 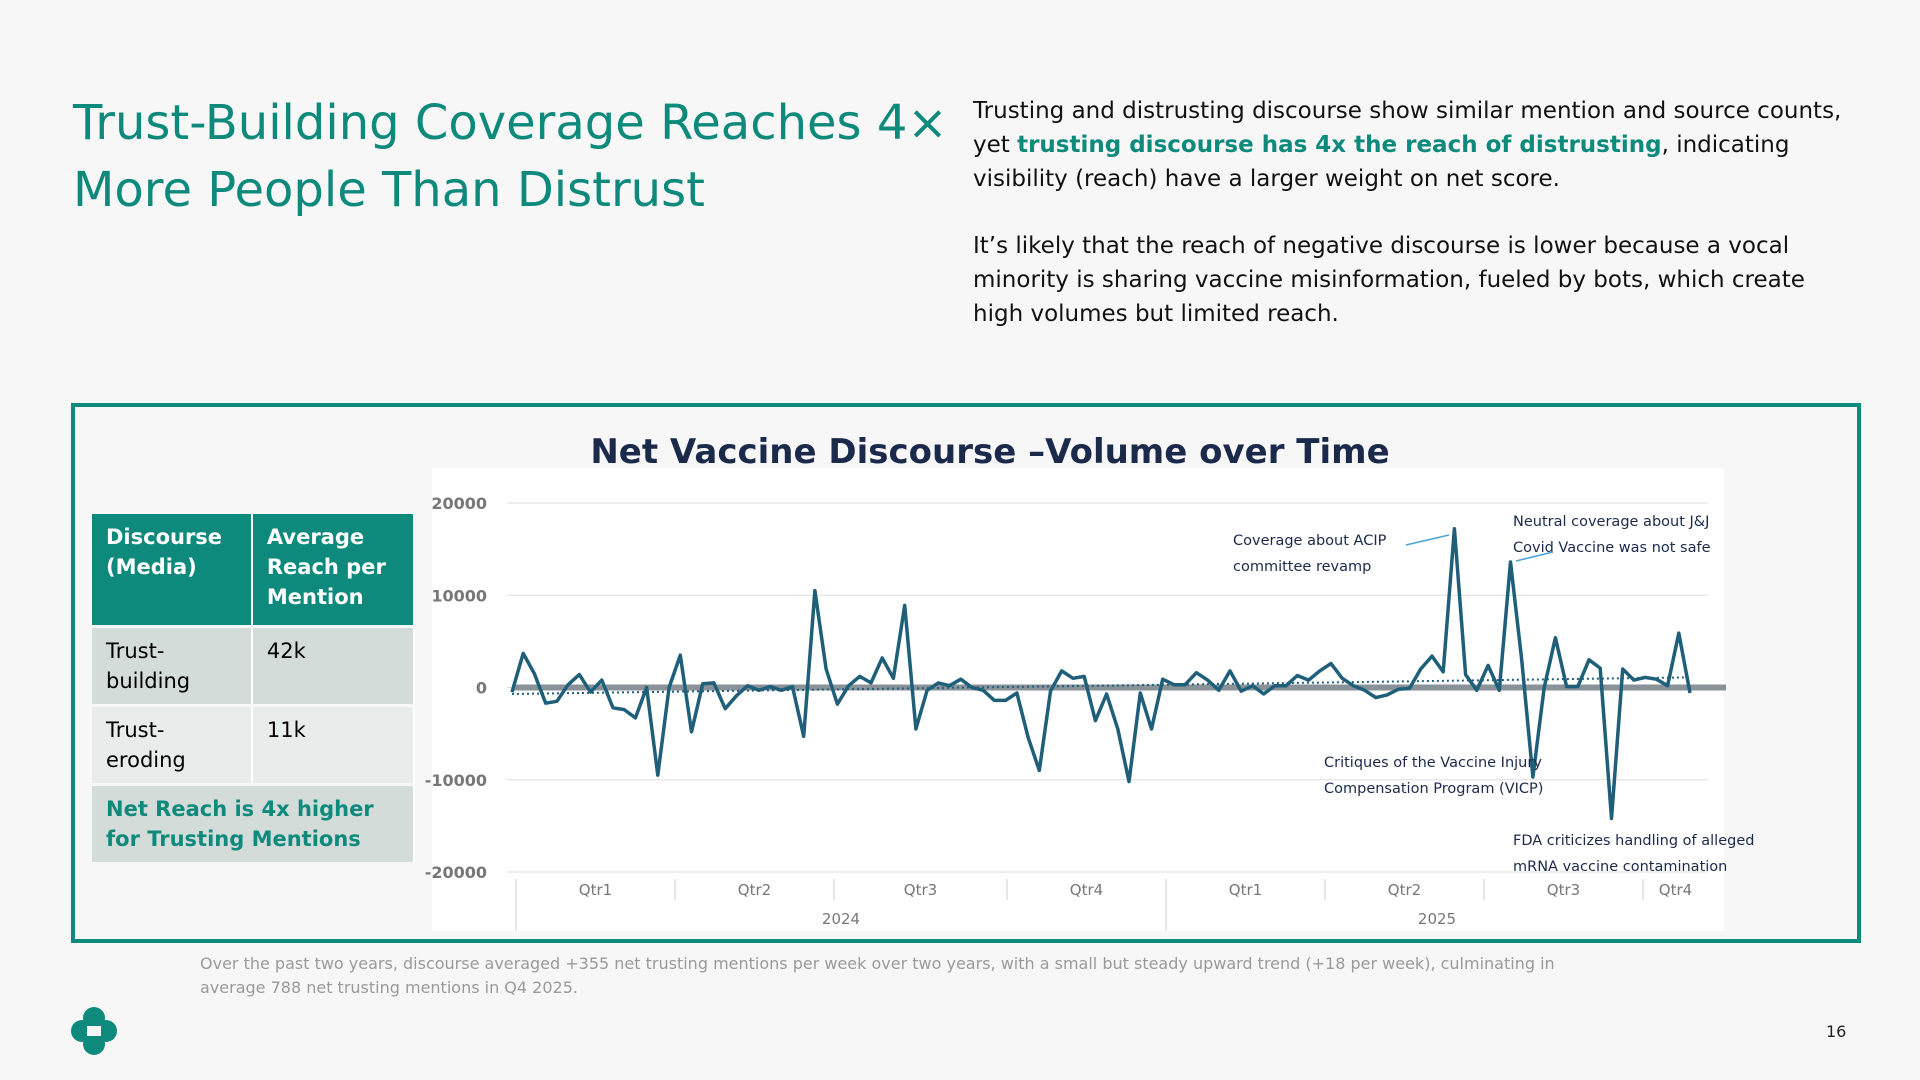 I want to click on y-tick-label: 20000, so click(x=459, y=503).